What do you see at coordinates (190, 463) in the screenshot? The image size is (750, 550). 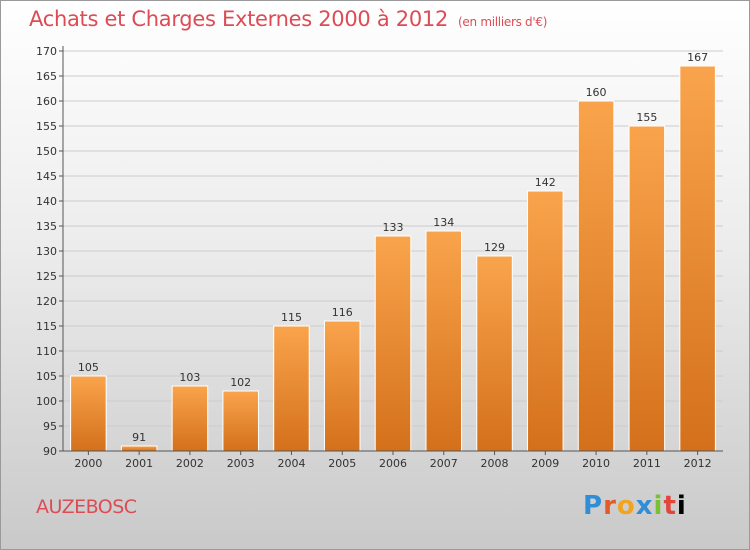 I see `x-tick-label: 2002` at bounding box center [190, 463].